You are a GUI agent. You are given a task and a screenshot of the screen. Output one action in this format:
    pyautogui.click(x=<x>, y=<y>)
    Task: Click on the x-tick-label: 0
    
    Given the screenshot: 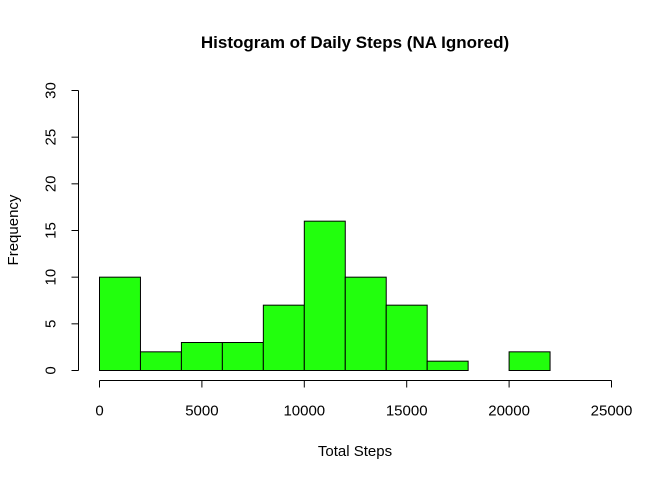 What is the action you would take?
    pyautogui.click(x=99, y=411)
    